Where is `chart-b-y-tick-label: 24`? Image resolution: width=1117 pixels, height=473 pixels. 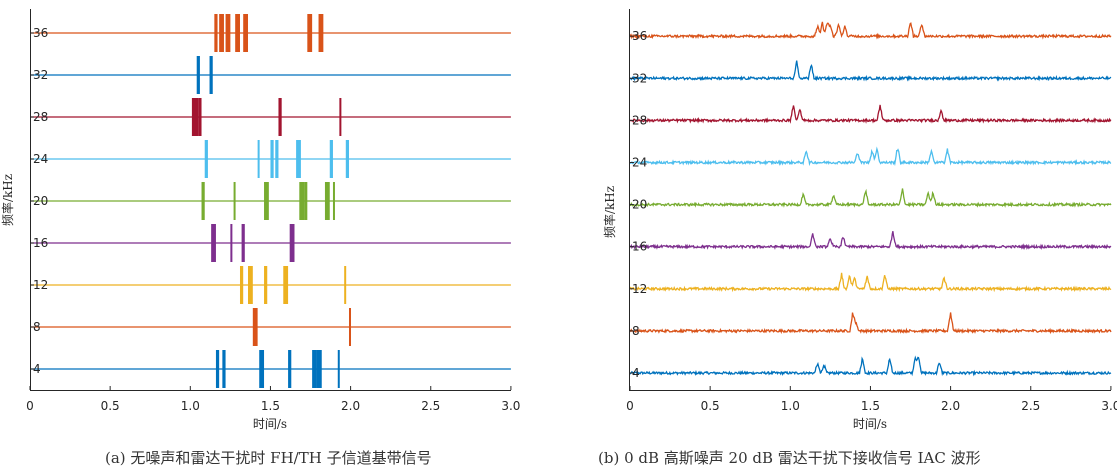 chart-b-y-tick-label: 24 is located at coordinates (639, 163).